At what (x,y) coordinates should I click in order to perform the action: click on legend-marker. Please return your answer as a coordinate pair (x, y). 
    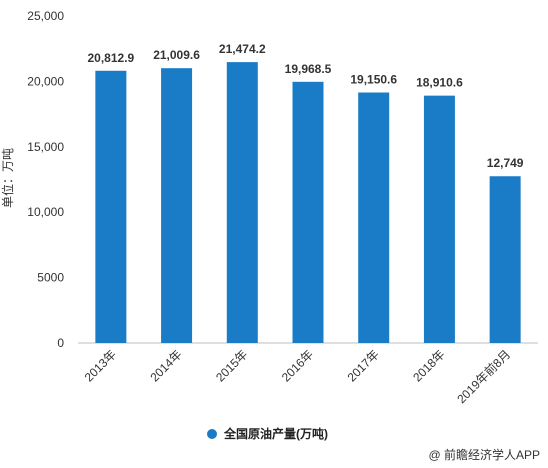
    Looking at the image, I should click on (212, 434).